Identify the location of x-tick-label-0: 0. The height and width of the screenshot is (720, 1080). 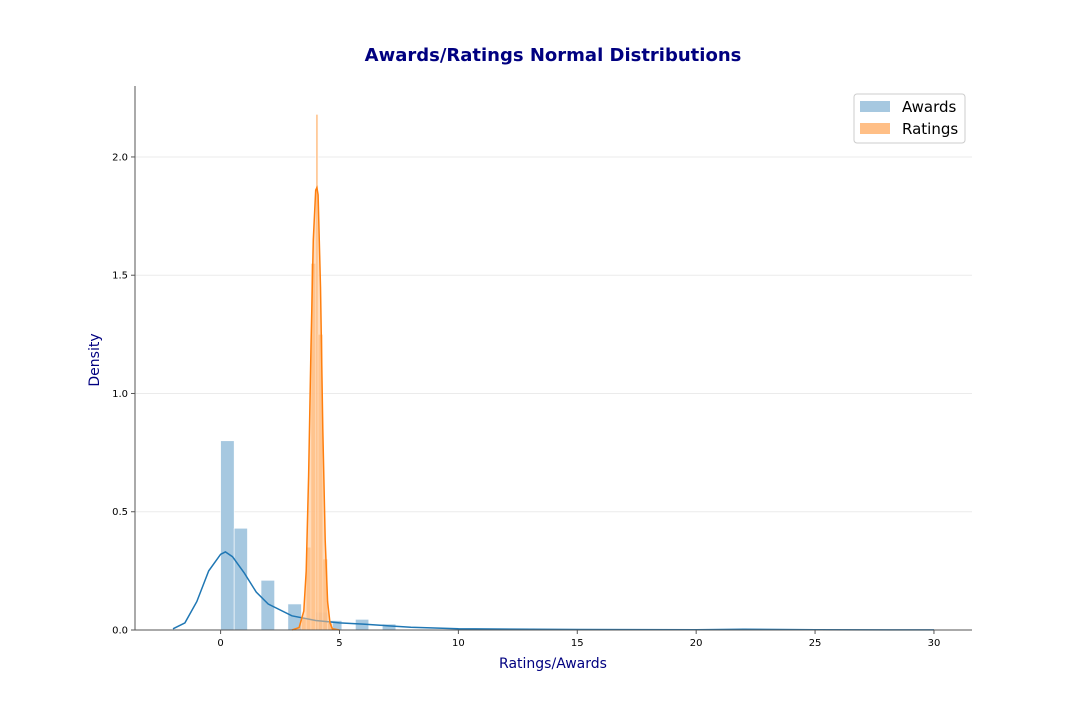
(220, 643).